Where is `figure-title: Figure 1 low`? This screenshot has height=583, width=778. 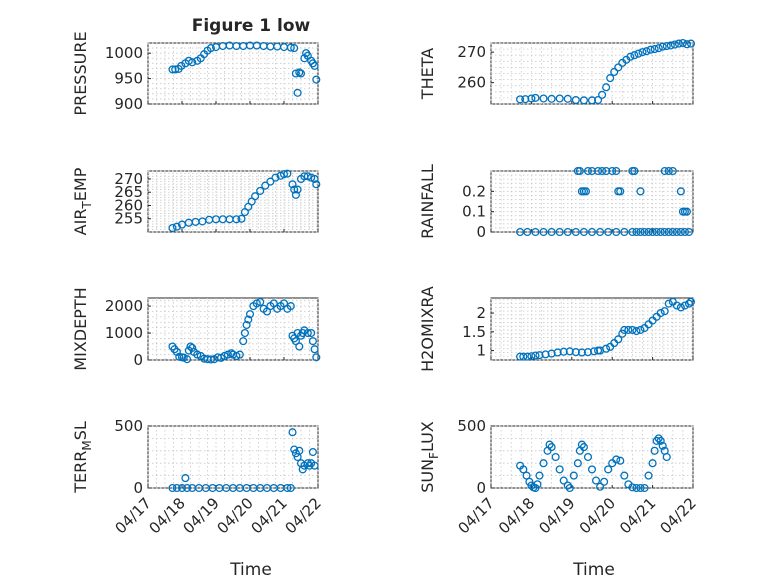 figure-title: Figure 1 low is located at coordinates (251, 26).